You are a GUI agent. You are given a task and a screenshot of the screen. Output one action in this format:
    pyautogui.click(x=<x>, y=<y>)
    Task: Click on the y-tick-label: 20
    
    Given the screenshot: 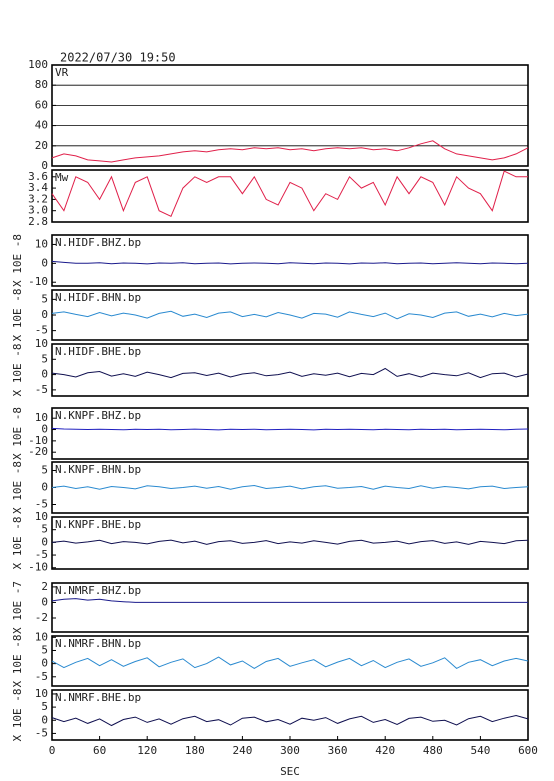 What is the action you would take?
    pyautogui.click(x=41, y=145)
    